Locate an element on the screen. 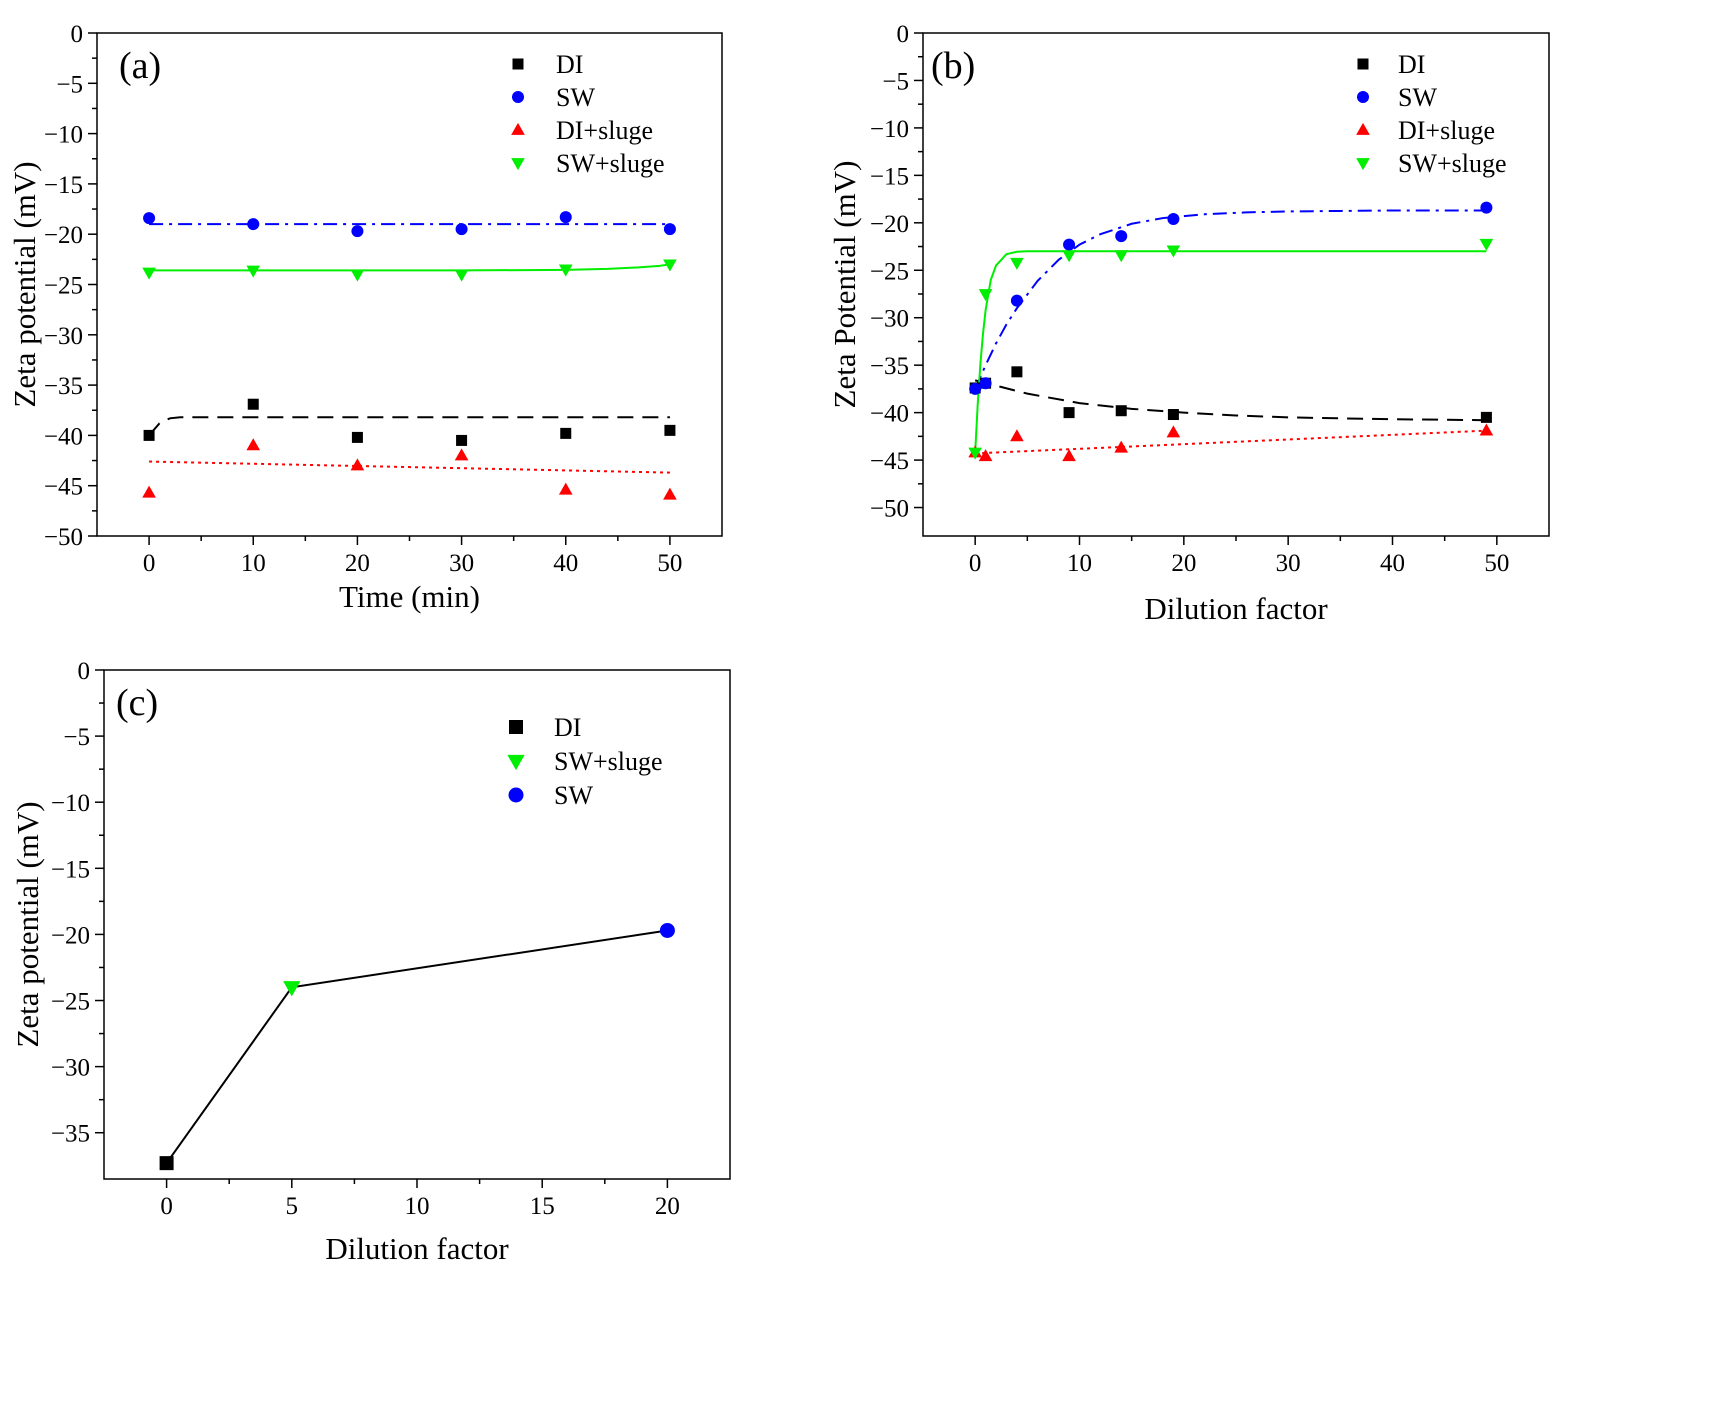  legend-label-di-sluge: DI+sluge is located at coordinates (1446, 130).